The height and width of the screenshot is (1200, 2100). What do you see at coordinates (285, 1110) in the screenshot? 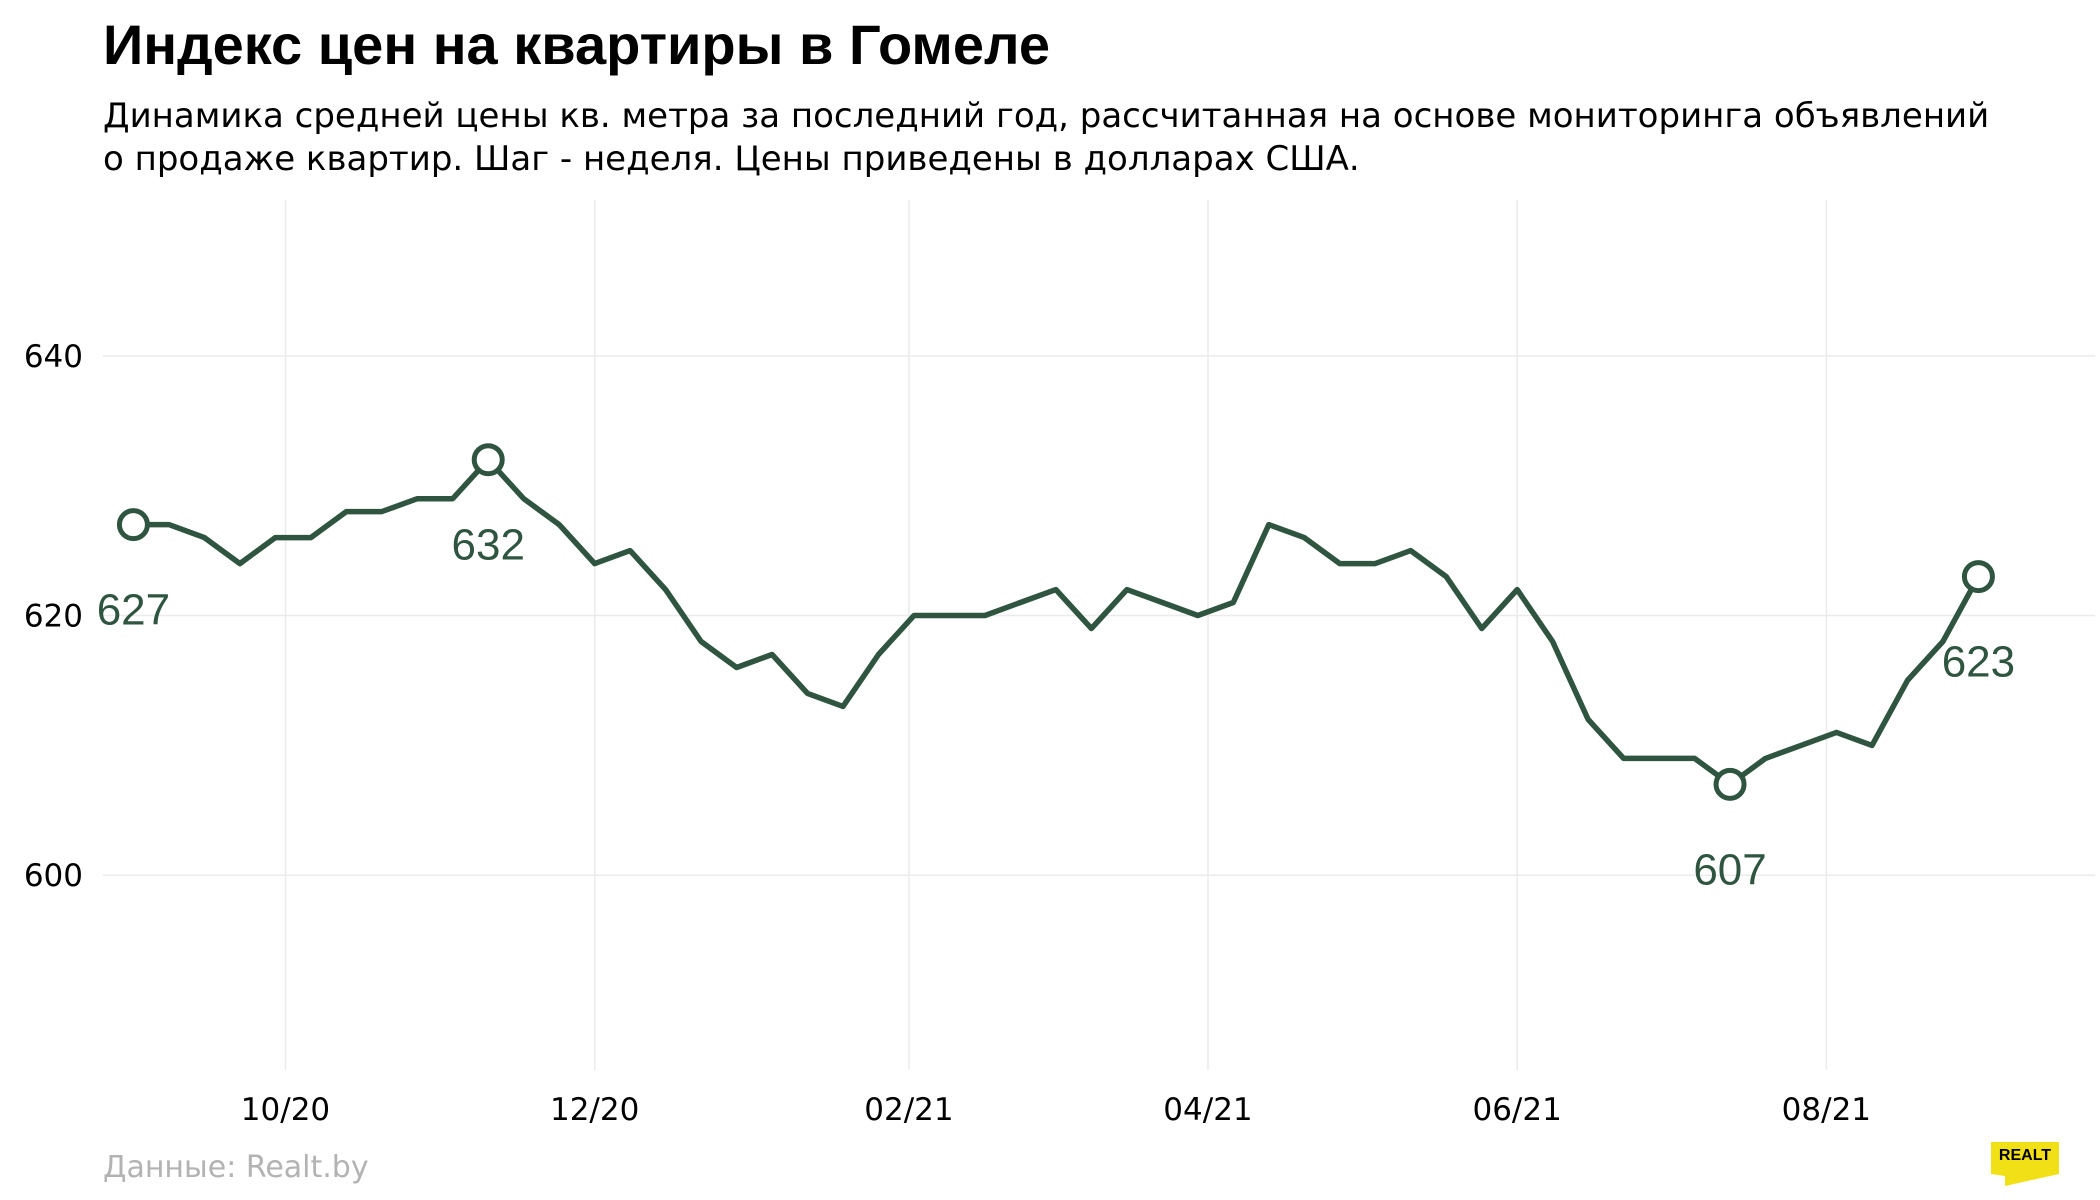
I see `x-tick-label: 10/20` at bounding box center [285, 1110].